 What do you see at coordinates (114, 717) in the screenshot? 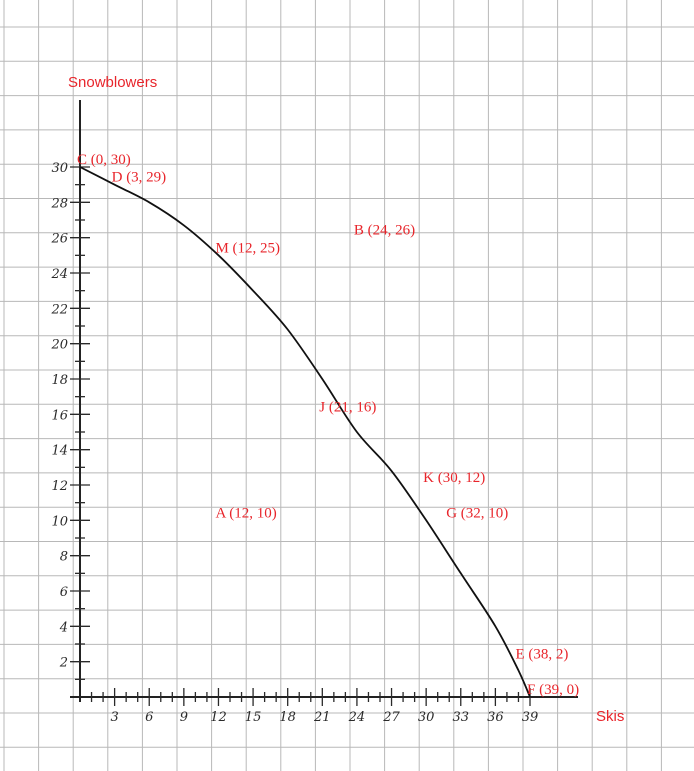
I see `x-tick-label: 3` at bounding box center [114, 717].